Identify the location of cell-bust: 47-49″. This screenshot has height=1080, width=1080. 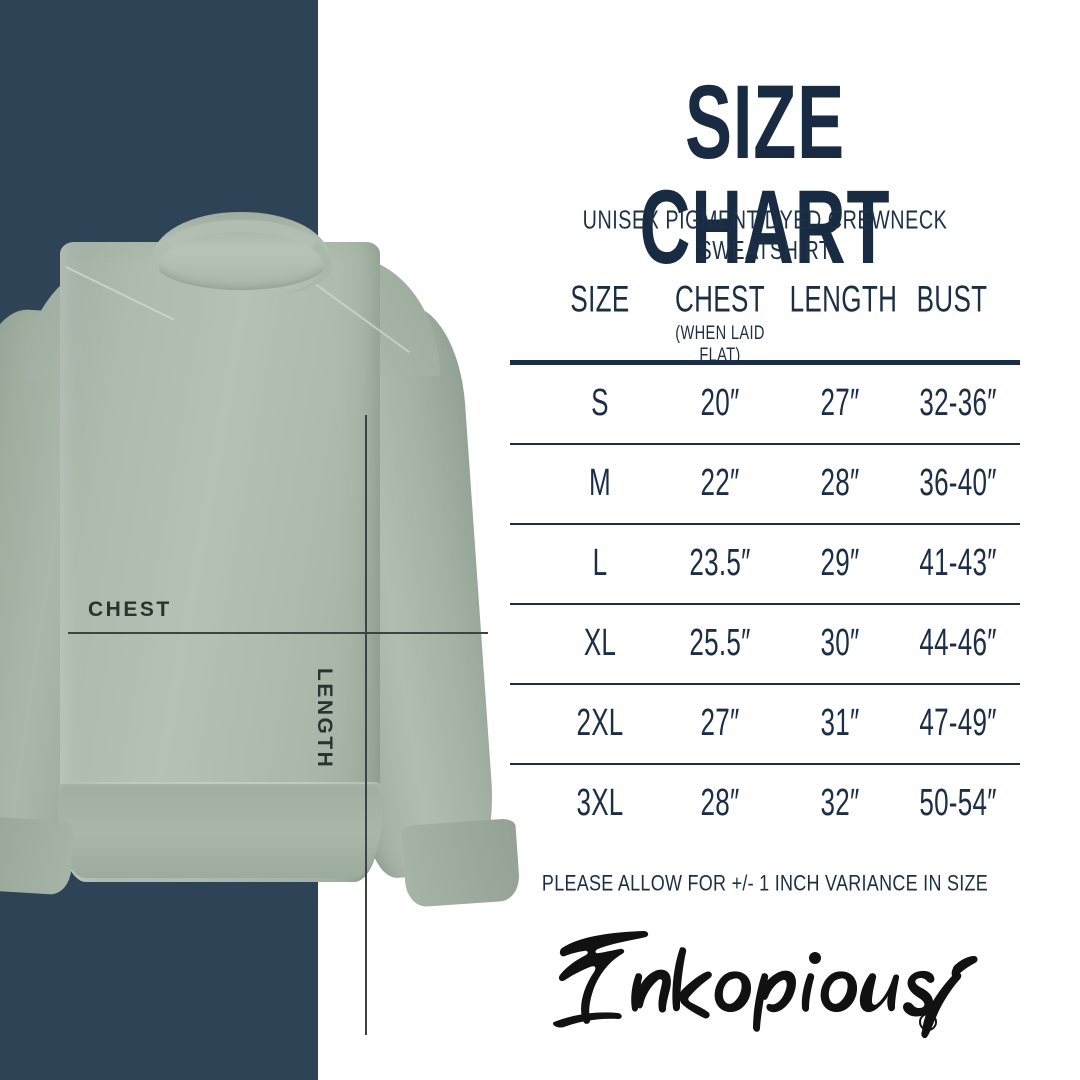
(958, 722).